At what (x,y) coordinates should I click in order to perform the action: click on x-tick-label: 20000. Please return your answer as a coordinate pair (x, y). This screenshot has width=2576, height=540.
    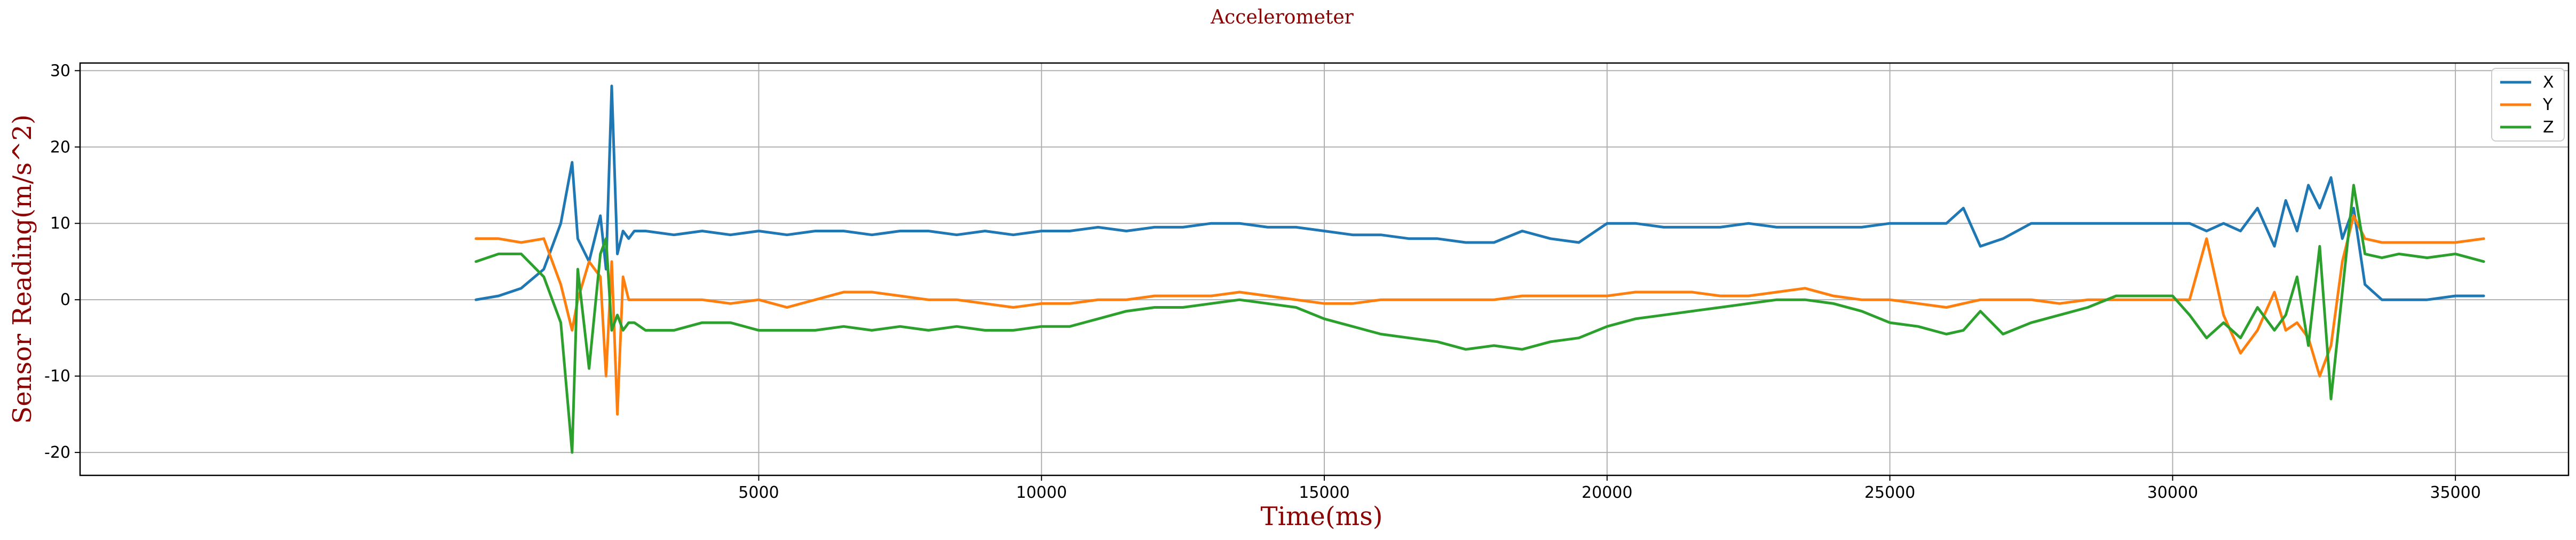
    Looking at the image, I should click on (1607, 492).